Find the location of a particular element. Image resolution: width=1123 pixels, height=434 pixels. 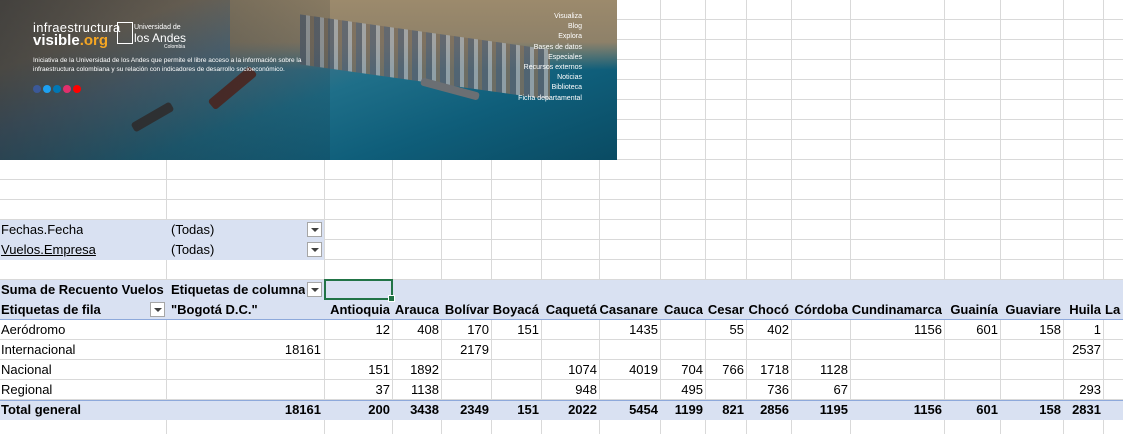

menu-item-blog: Blog is located at coordinates (574, 27).